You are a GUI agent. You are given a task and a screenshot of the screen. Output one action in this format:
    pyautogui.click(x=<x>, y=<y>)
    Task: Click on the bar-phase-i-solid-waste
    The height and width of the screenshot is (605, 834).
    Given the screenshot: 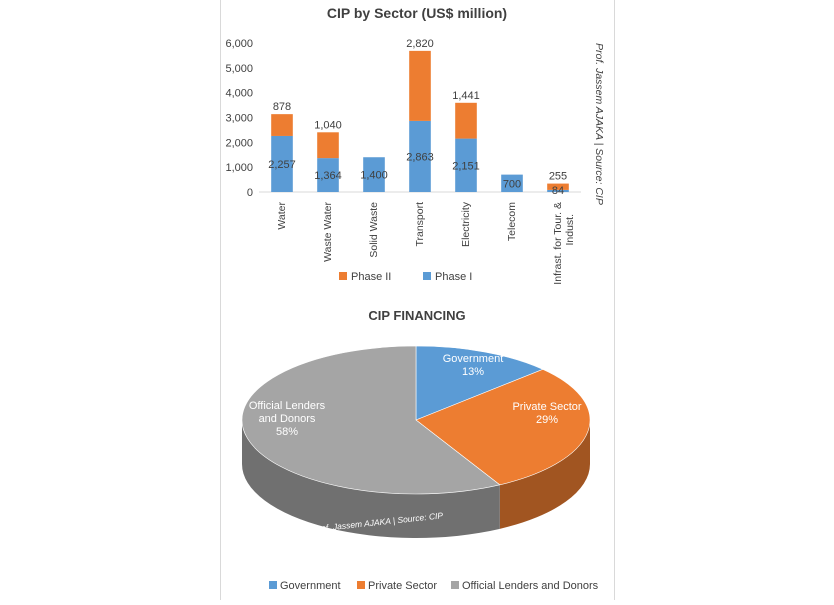 What is the action you would take?
    pyautogui.click(x=374, y=174)
    